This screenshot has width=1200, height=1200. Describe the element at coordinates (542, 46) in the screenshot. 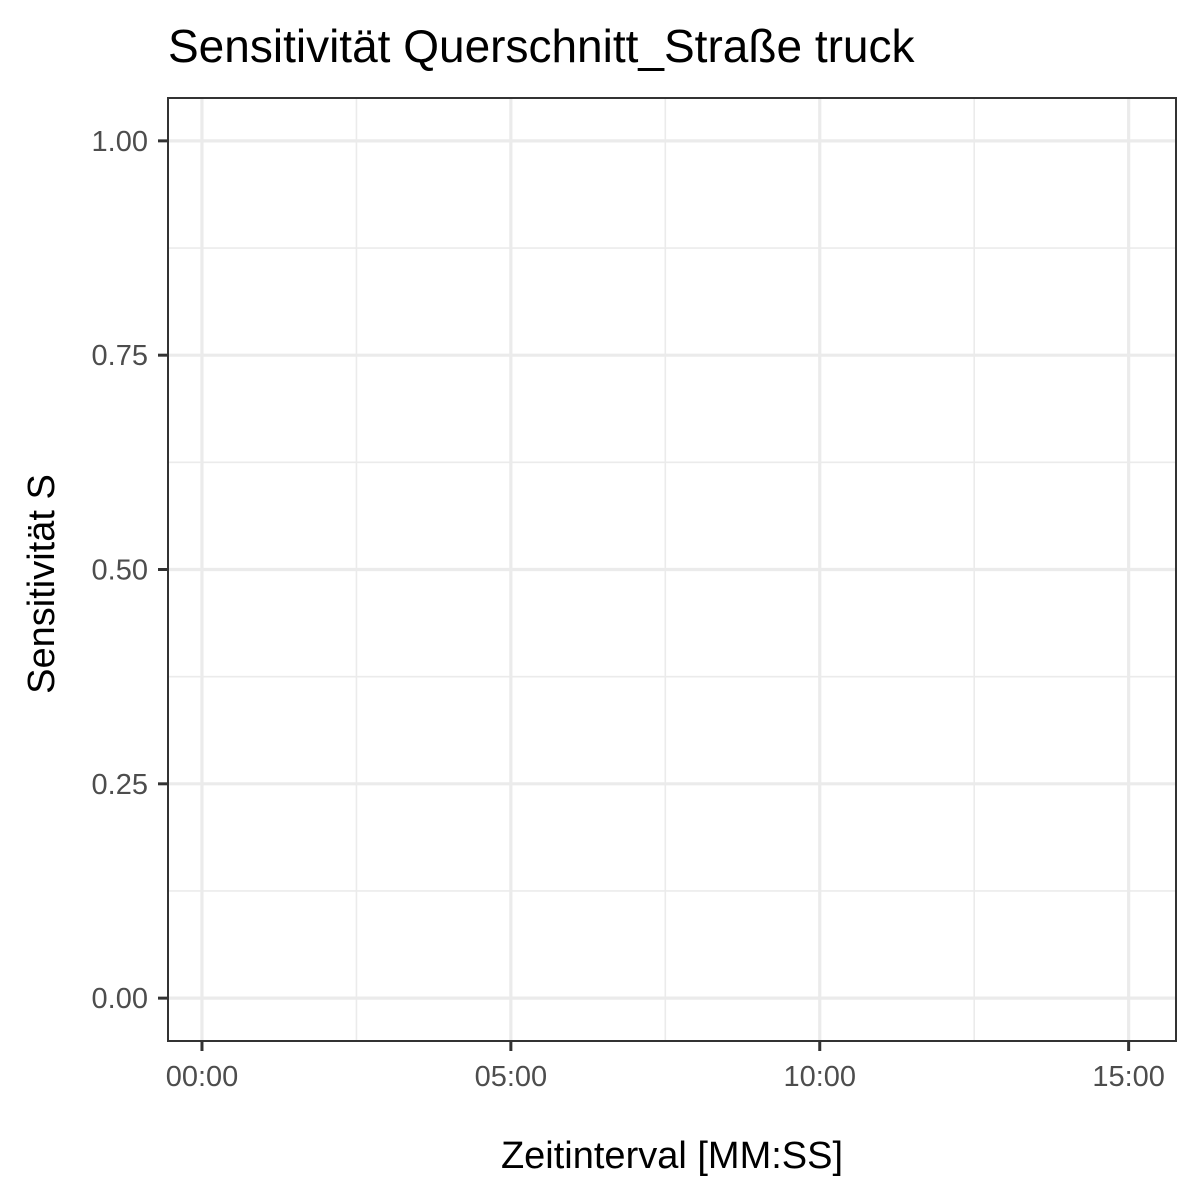

I see `chart-title: Sensitivität Querschnitt_Straße truck` at that location.